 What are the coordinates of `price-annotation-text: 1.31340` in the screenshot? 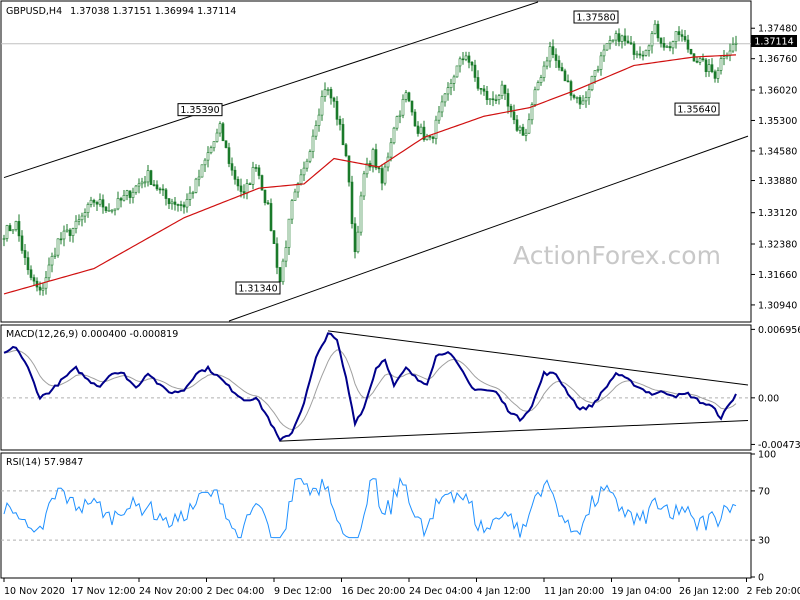 It's located at (257, 289).